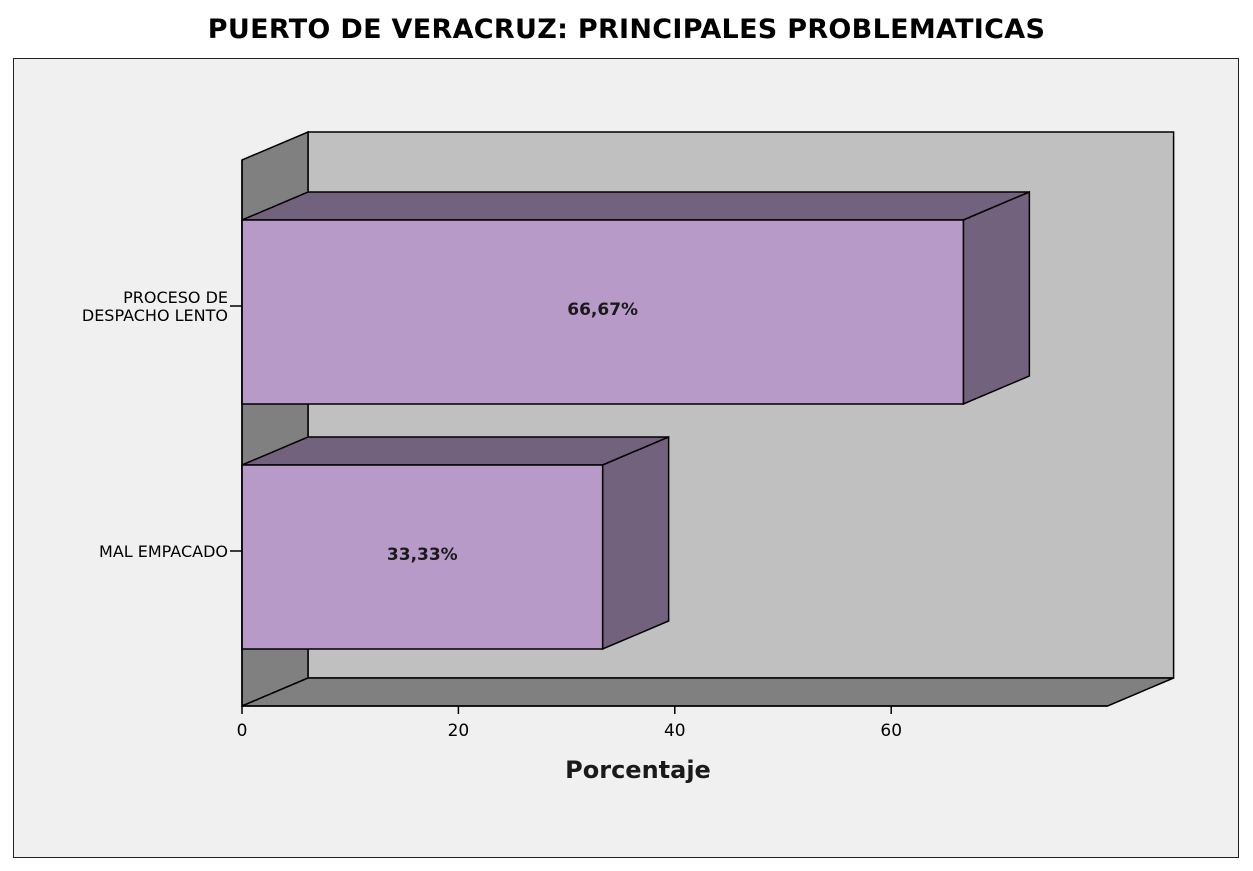 This screenshot has height=871, width=1253. I want to click on data-label: 66,67%, so click(602, 310).